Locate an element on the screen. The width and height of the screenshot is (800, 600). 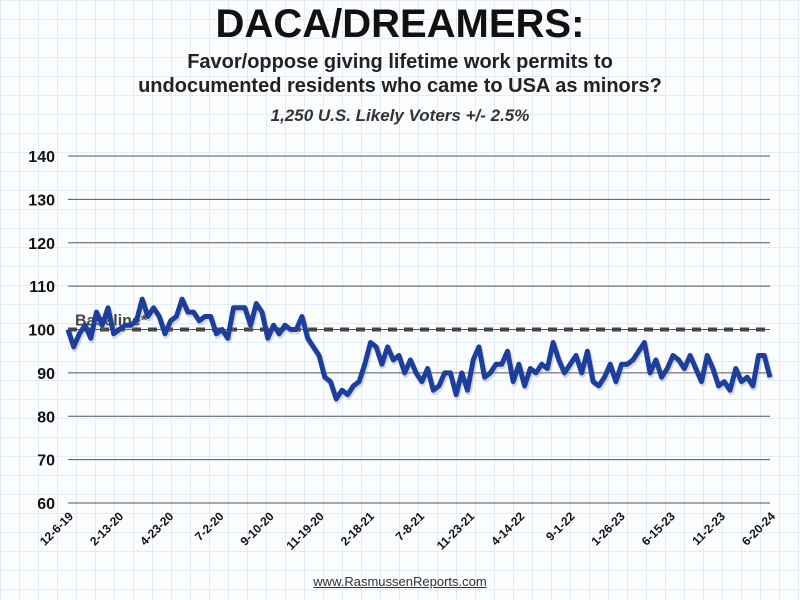
x-tick-label: 4-23-20 is located at coordinates (156, 528).